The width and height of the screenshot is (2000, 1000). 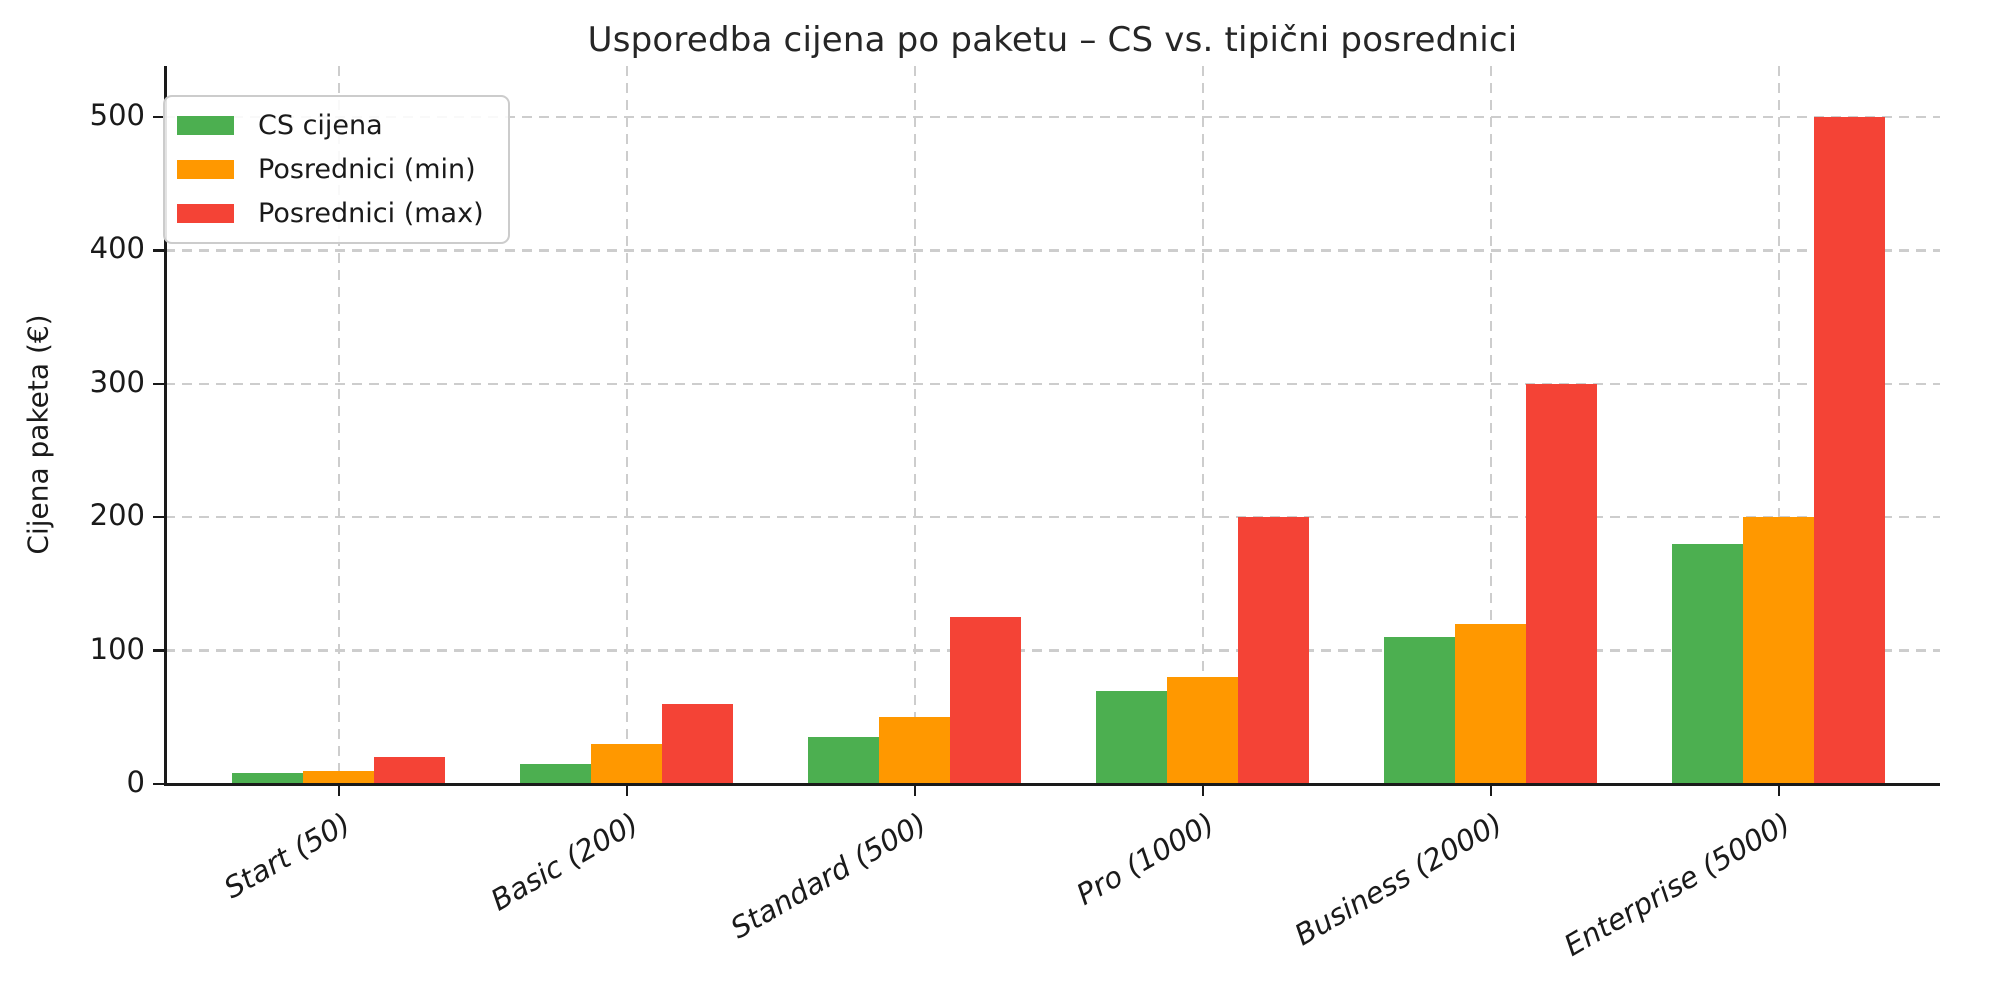 What do you see at coordinates (165, 426) in the screenshot?
I see `y-axis-line` at bounding box center [165, 426].